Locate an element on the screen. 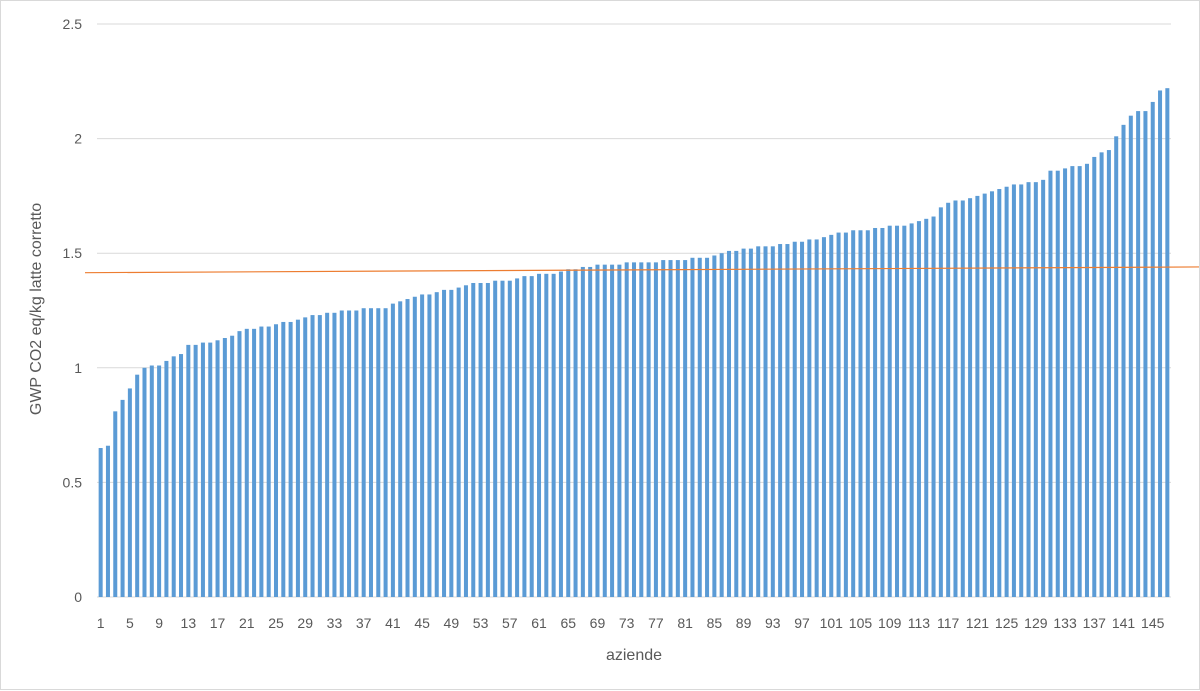 This screenshot has width=1200, height=691. x-tick-label: 93 is located at coordinates (773, 623).